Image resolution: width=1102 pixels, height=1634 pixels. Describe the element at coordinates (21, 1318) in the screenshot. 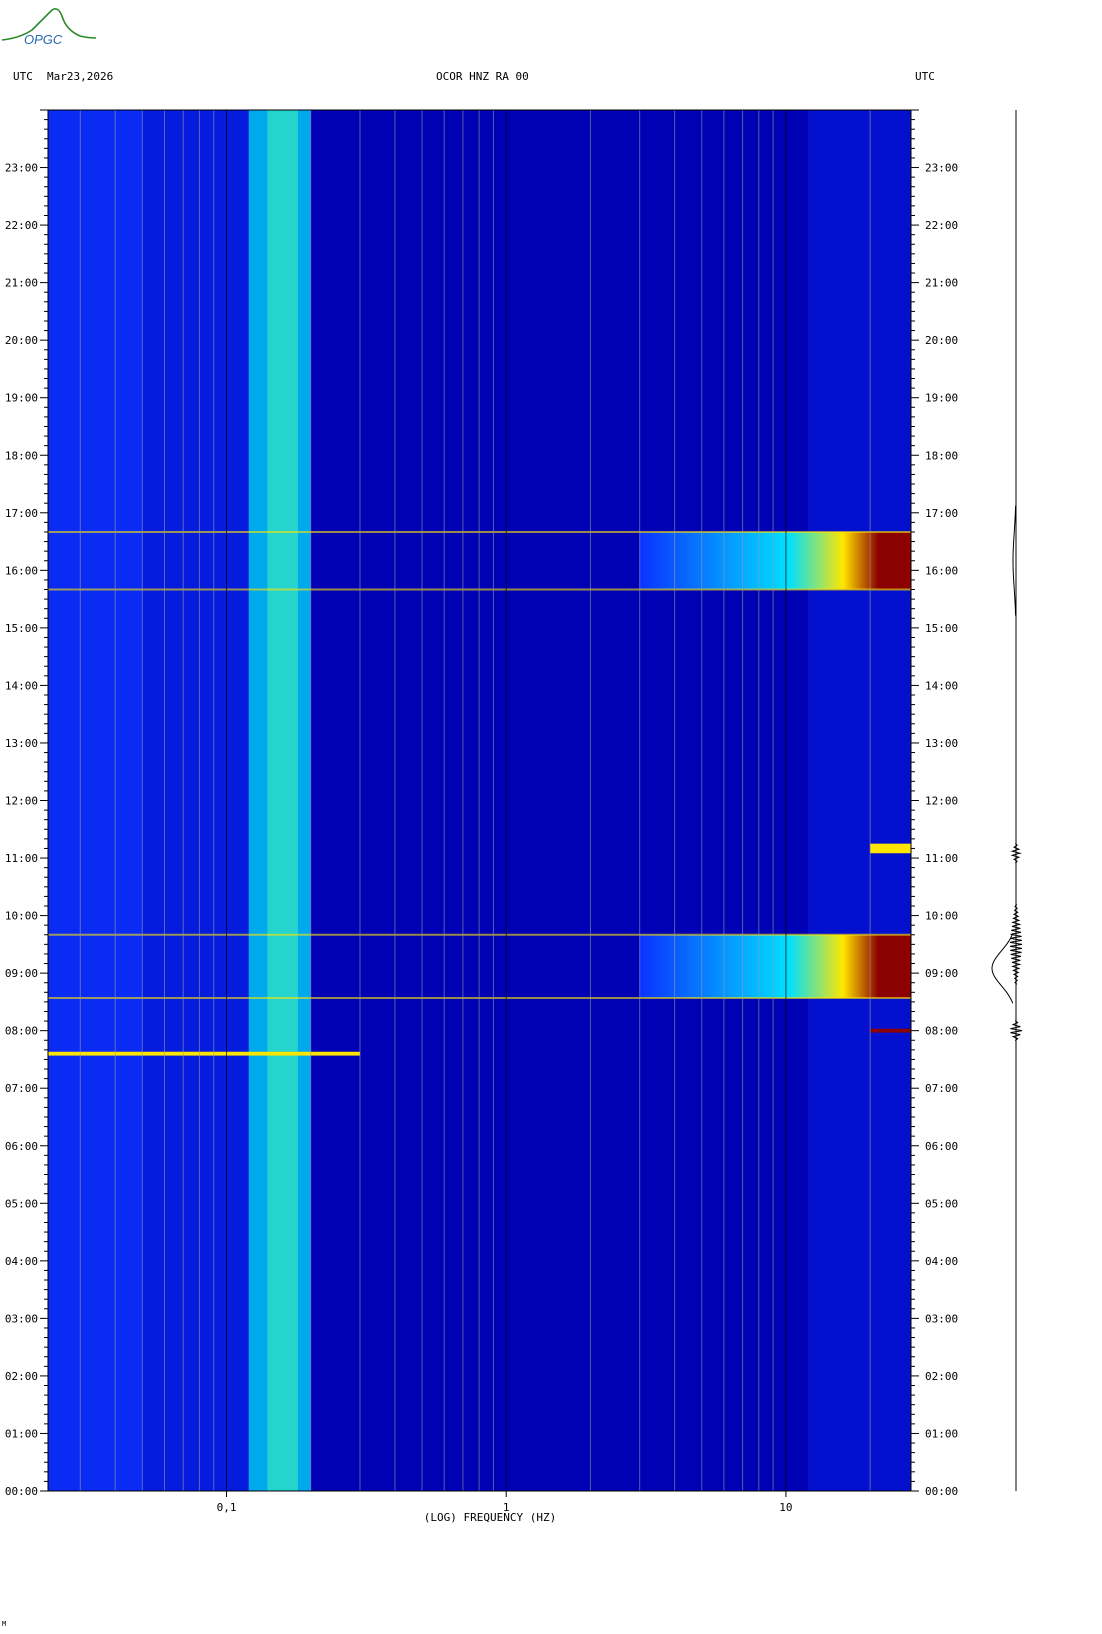

I see `y-tick-label-left-03:00: 03:00` at that location.